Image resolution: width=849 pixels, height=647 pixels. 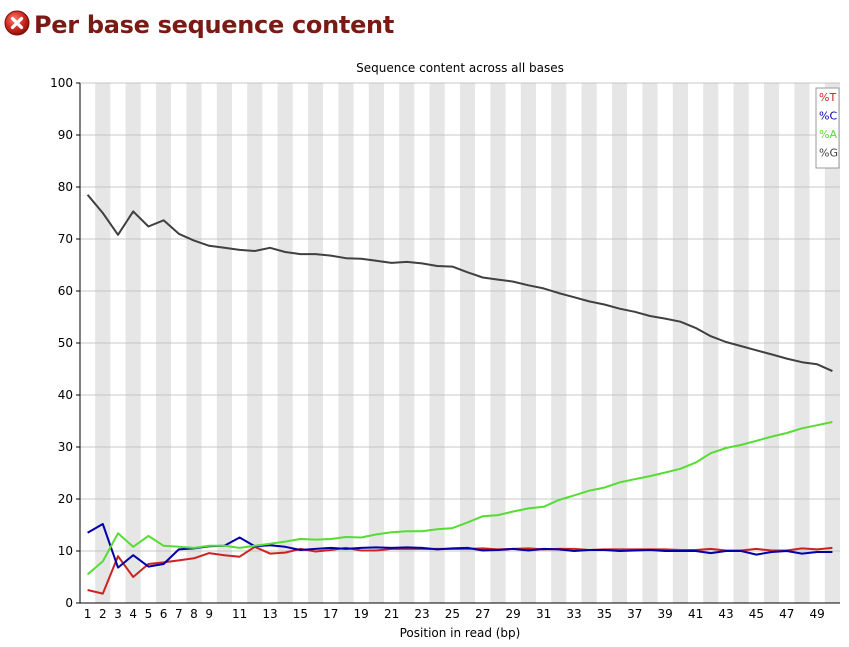 I want to click on page-header: Per base sequence content, so click(x=199, y=25).